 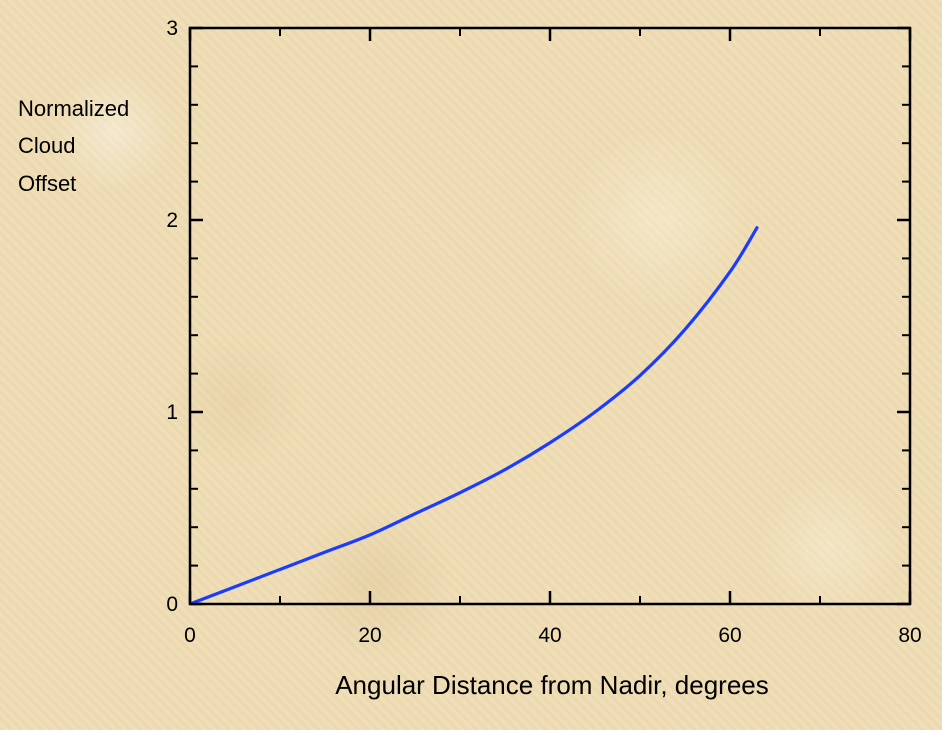 What do you see at coordinates (729, 635) in the screenshot?
I see `x-tick-label: 60` at bounding box center [729, 635].